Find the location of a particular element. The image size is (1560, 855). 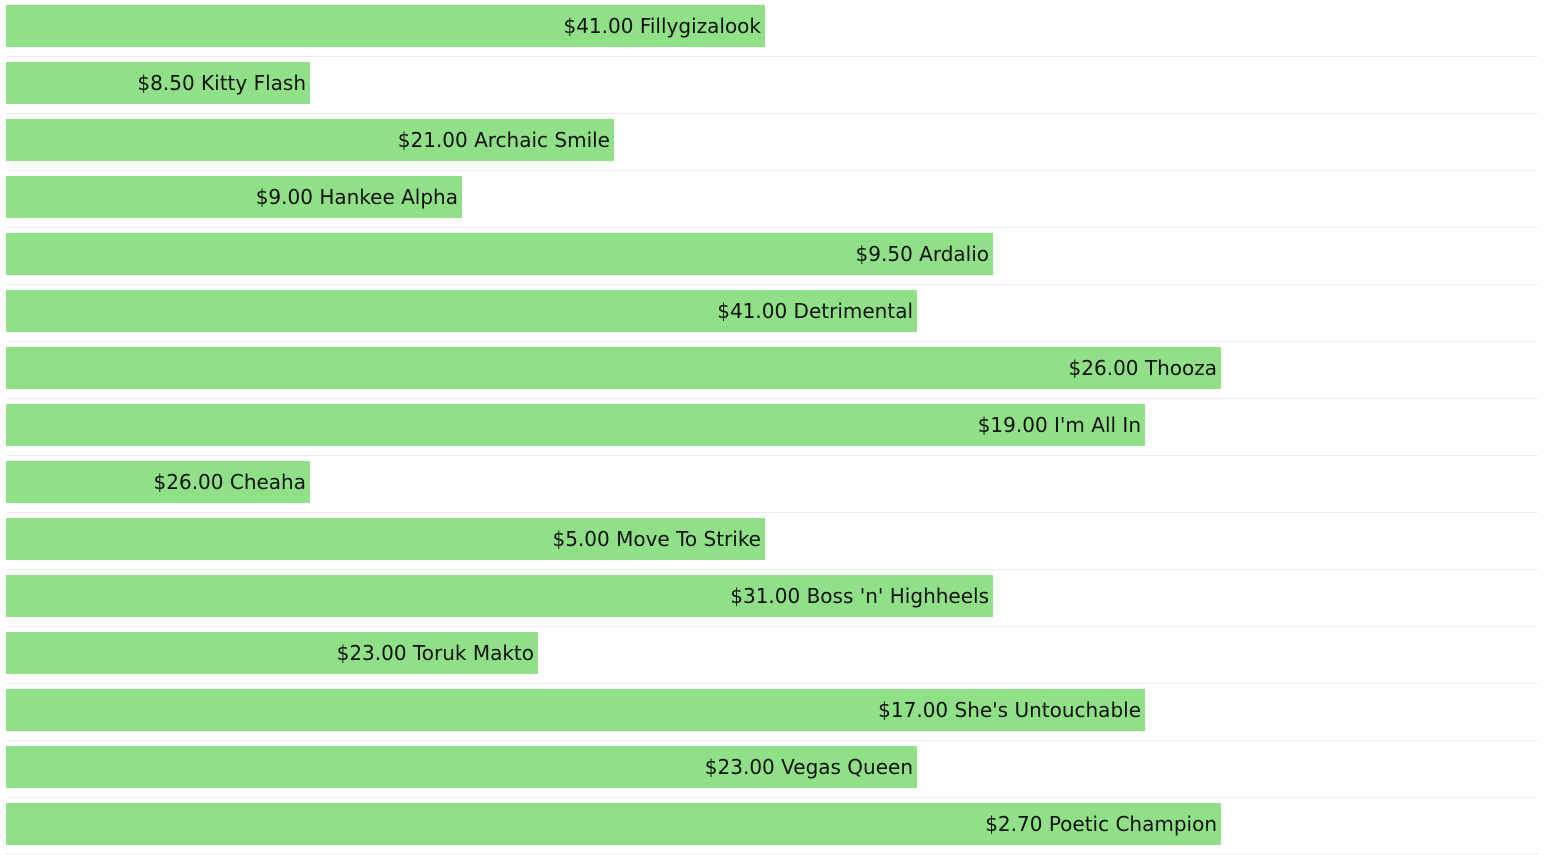

bar-label: $8.50 Kitty Flash is located at coordinates (221, 83).